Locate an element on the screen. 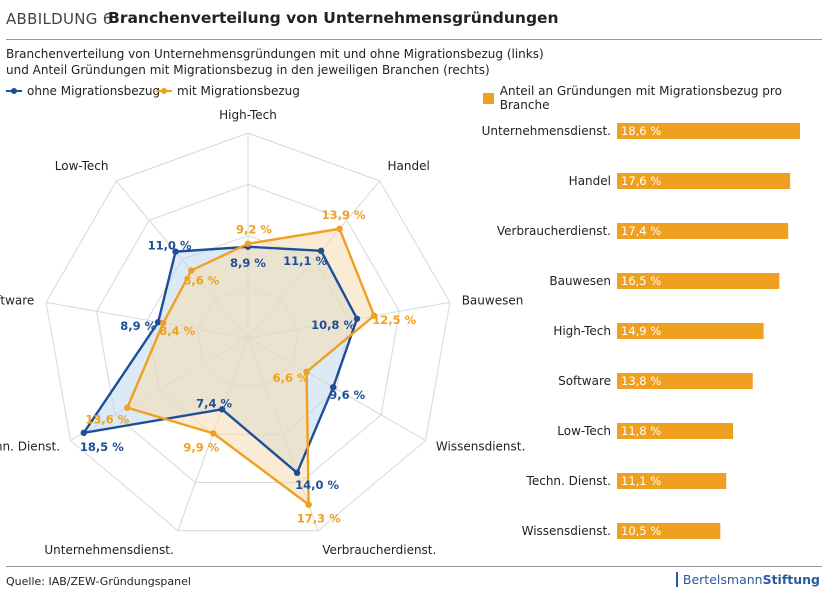 Image resolution: width=828 pixels, height=596 pixels. bar-bauwesen is located at coordinates (698, 281).